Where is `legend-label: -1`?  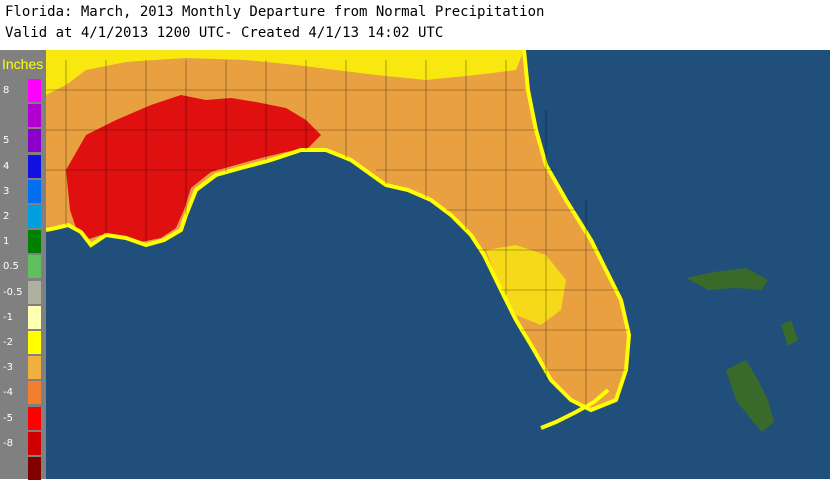 legend-label: -1 is located at coordinates (8, 317).